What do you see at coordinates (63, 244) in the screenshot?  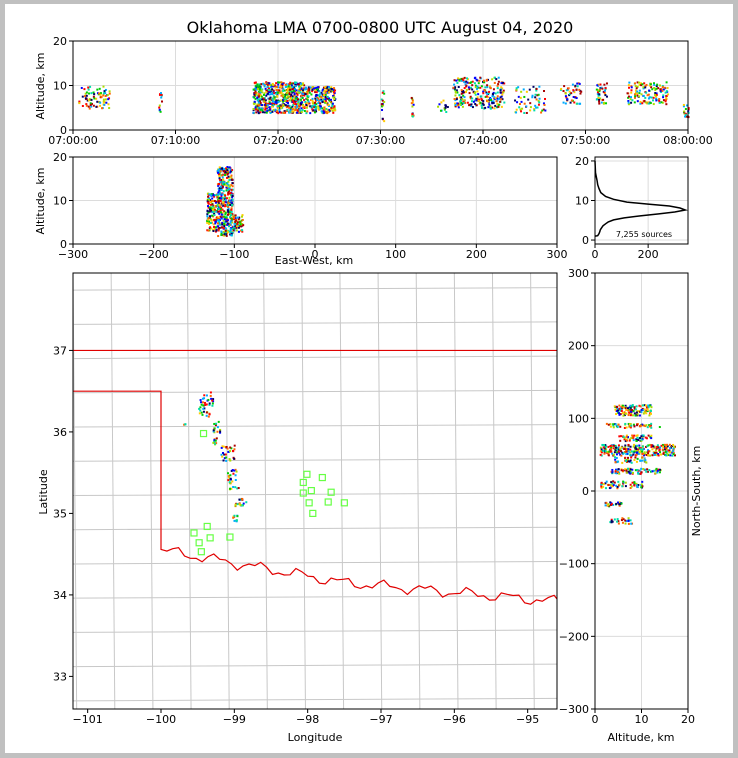 I see `y-tick-label: 0` at bounding box center [63, 244].